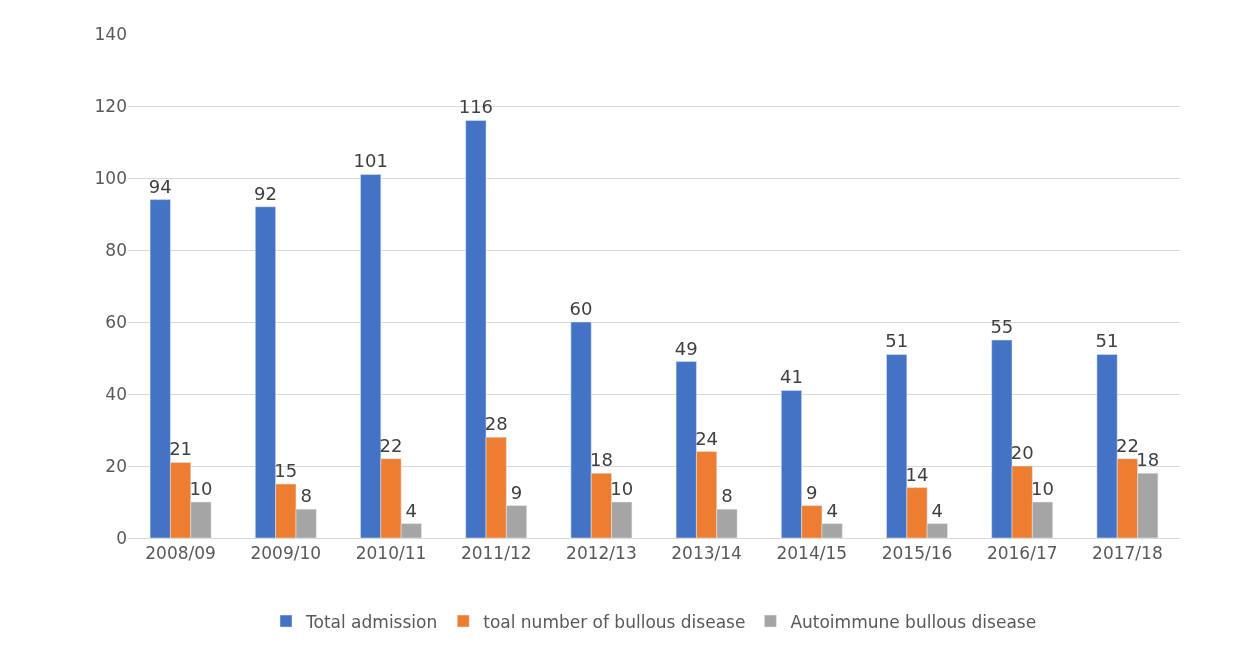  What do you see at coordinates (121, 537) in the screenshot?
I see `y-tick-label: 0` at bounding box center [121, 537].